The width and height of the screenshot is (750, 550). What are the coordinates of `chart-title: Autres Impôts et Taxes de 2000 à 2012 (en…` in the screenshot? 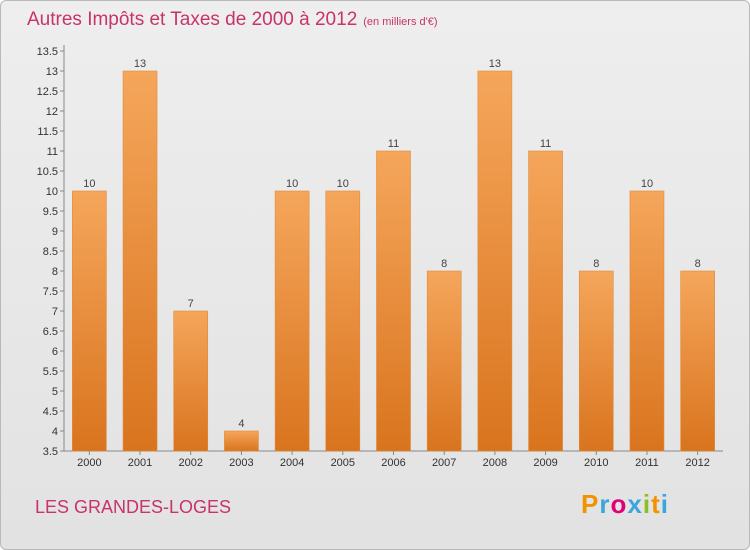 It's located at (232, 20).